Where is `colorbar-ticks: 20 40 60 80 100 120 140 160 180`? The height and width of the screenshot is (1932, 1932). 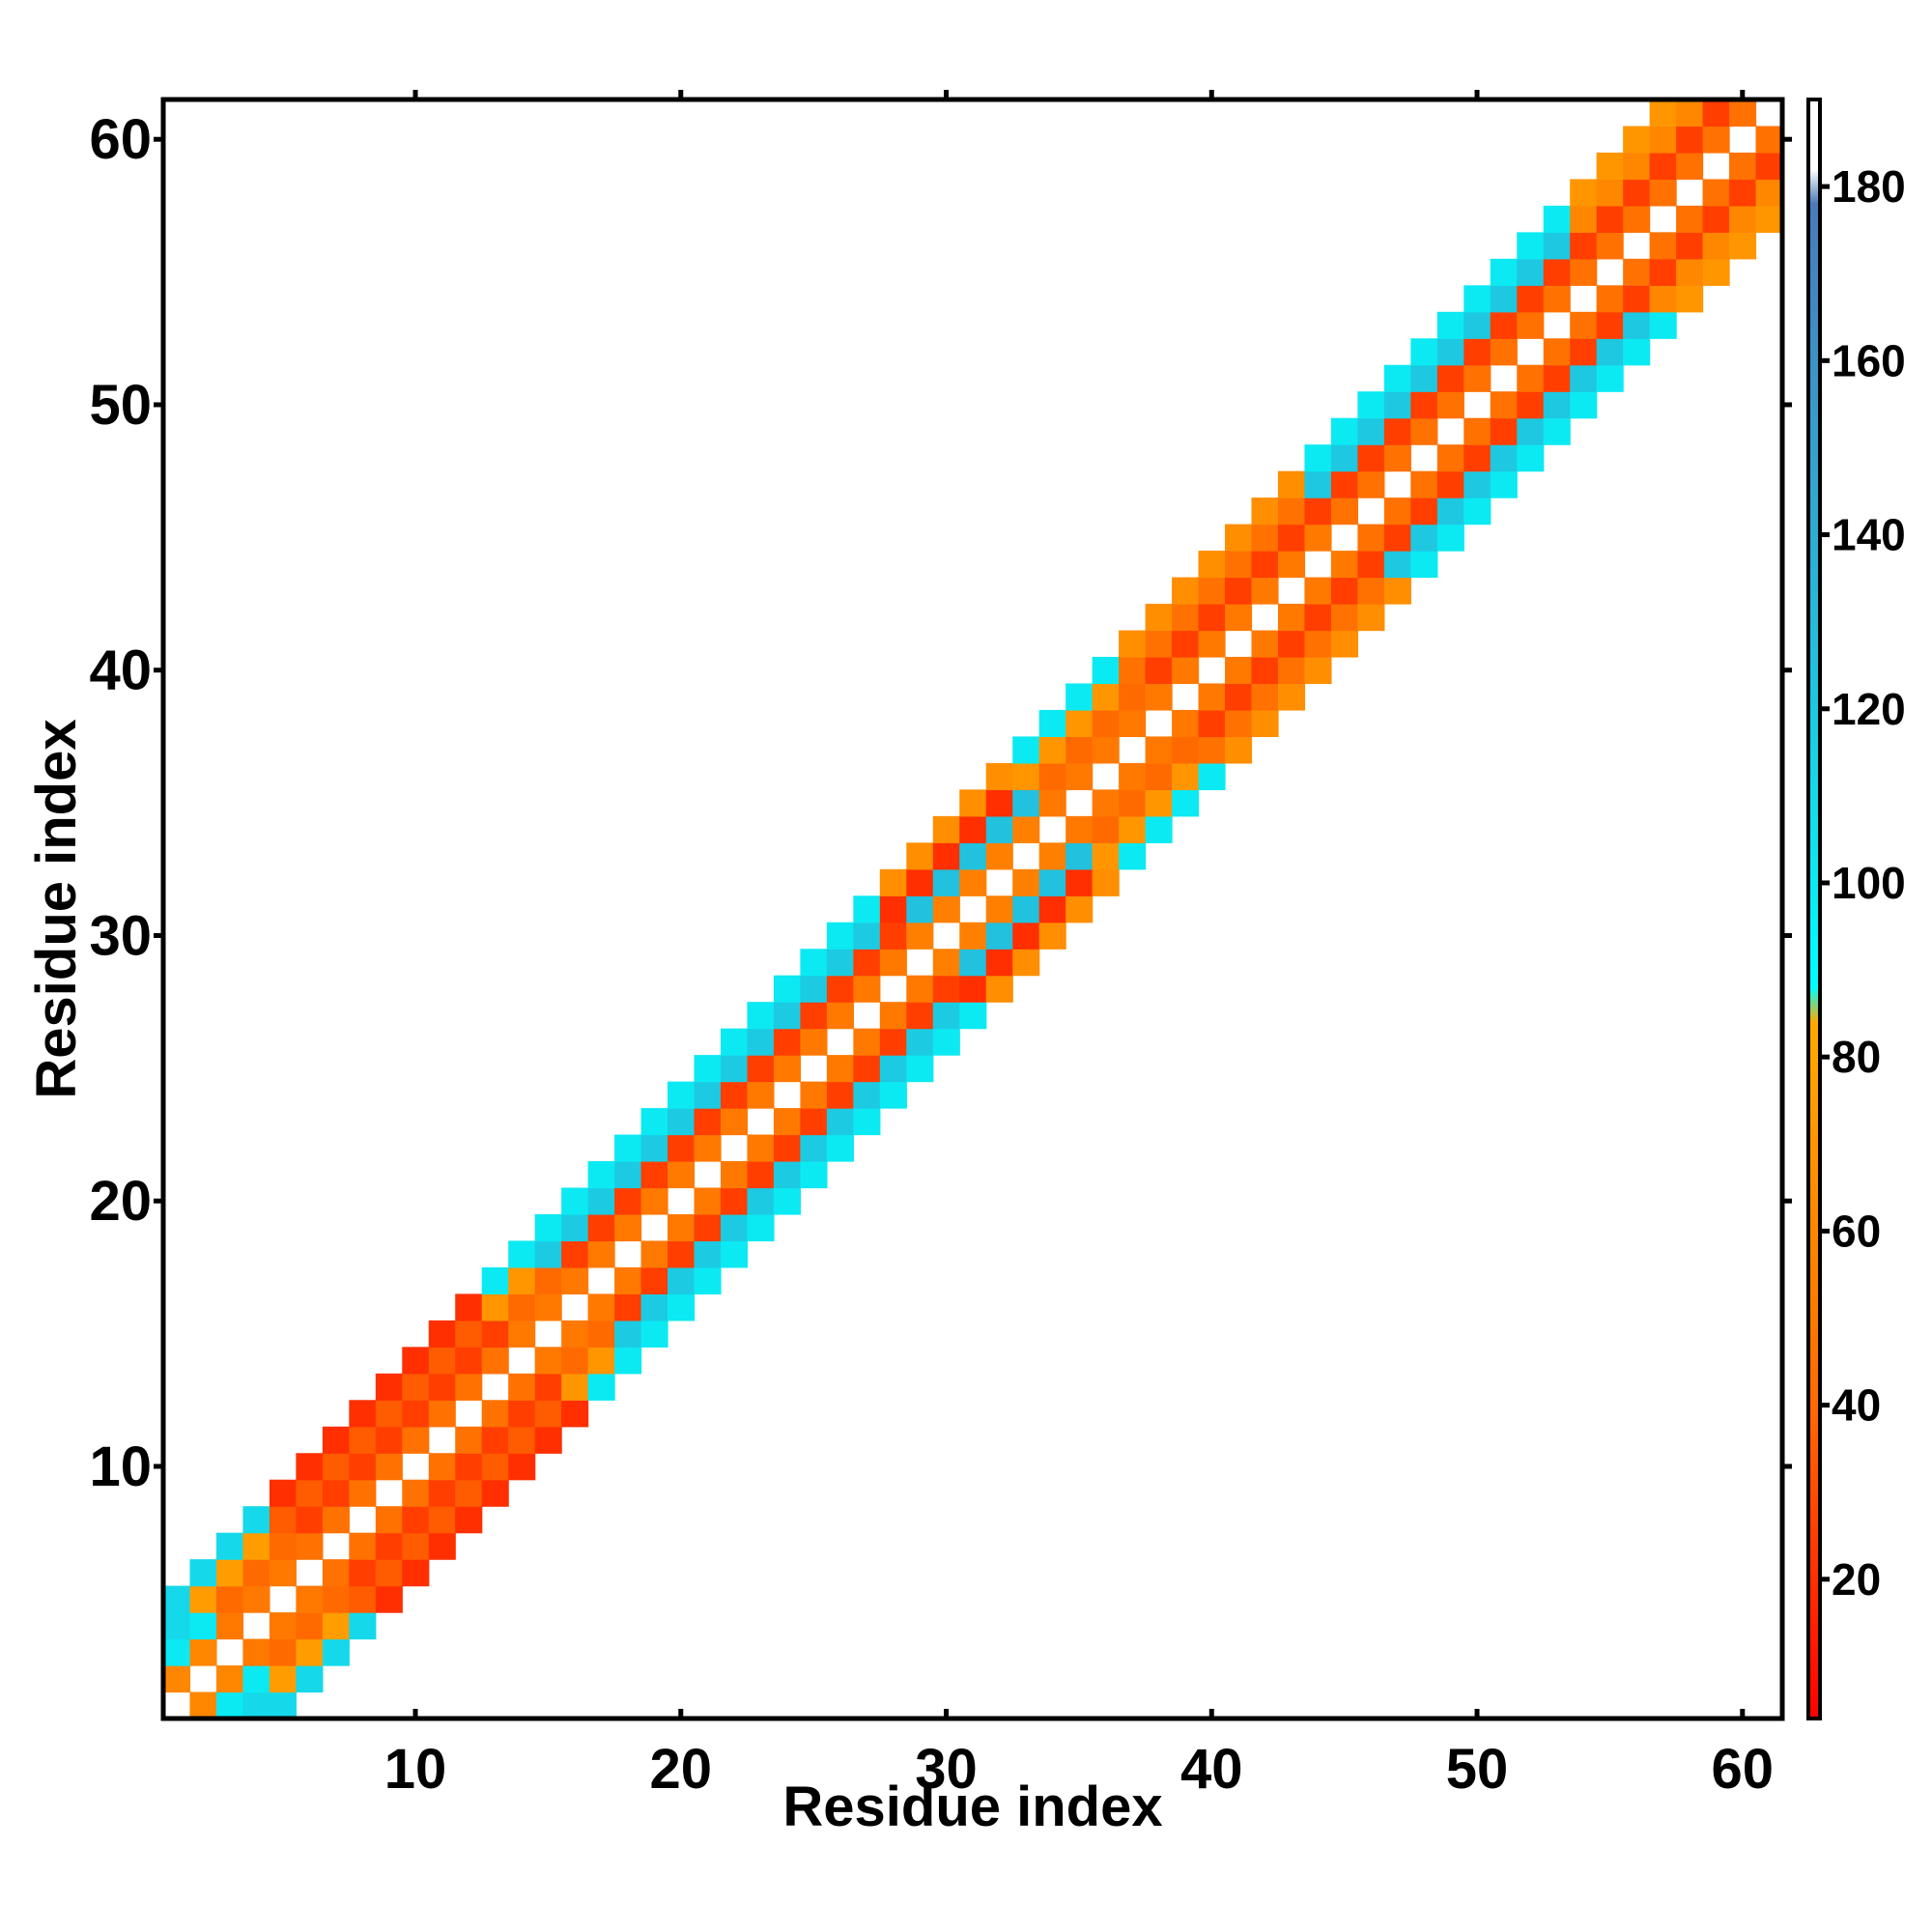 colorbar-ticks: 20 40 60 80 100 120 140 160 180 is located at coordinates (1863, 883).